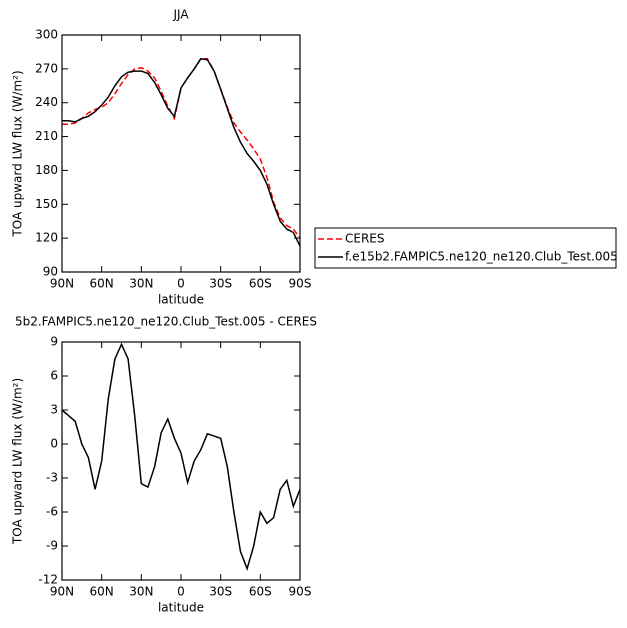 The image size is (627, 628). Describe the element at coordinates (54, 376) in the screenshot. I see `y-tick-label: 6` at that location.